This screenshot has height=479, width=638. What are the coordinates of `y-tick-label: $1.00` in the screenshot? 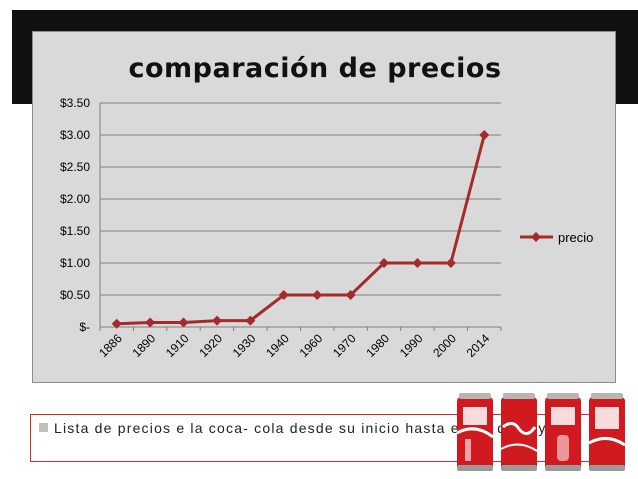 It's located at (75, 263).